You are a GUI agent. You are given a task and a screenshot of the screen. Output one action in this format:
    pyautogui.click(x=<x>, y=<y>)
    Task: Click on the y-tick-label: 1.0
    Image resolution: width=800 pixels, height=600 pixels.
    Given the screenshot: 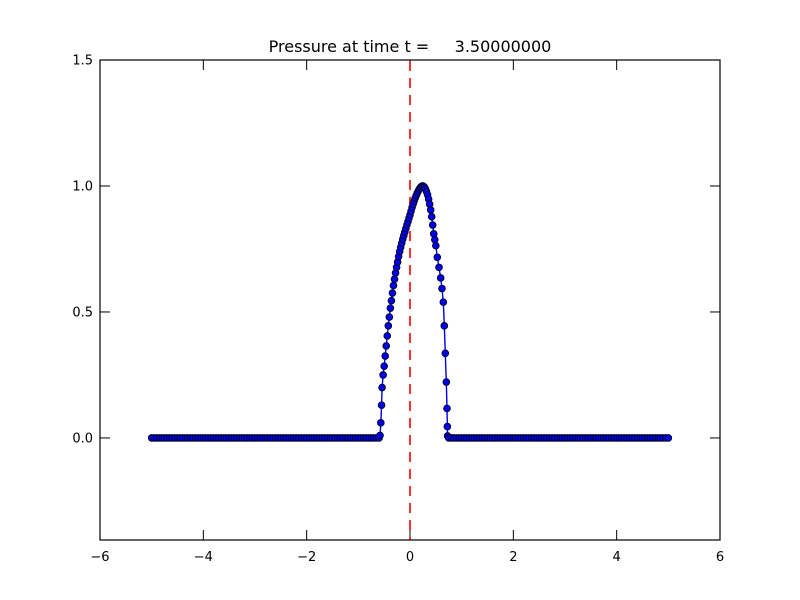 What is the action you would take?
    pyautogui.click(x=82, y=186)
    